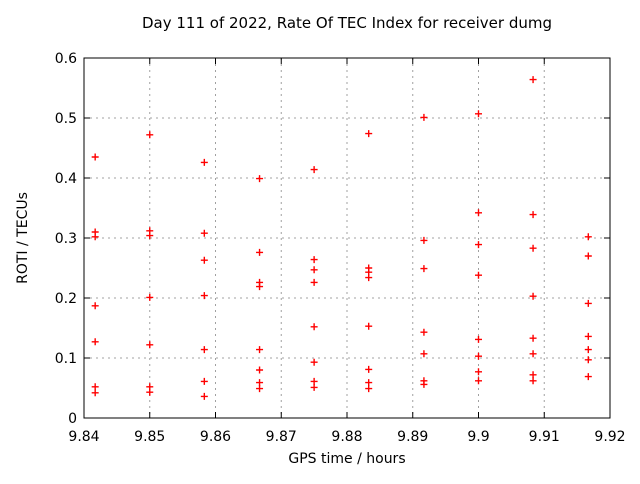 Image resolution: width=640 pixels, height=484 pixels. I want to click on x-tick-label: 9.88, so click(346, 437).